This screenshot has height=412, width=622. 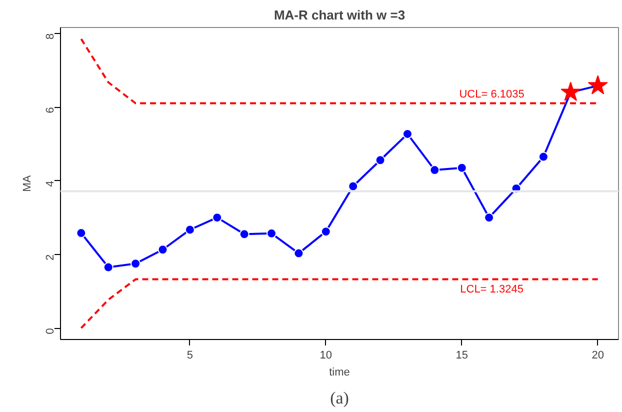 What do you see at coordinates (339, 398) in the screenshot?
I see `text: (a)` at bounding box center [339, 398].